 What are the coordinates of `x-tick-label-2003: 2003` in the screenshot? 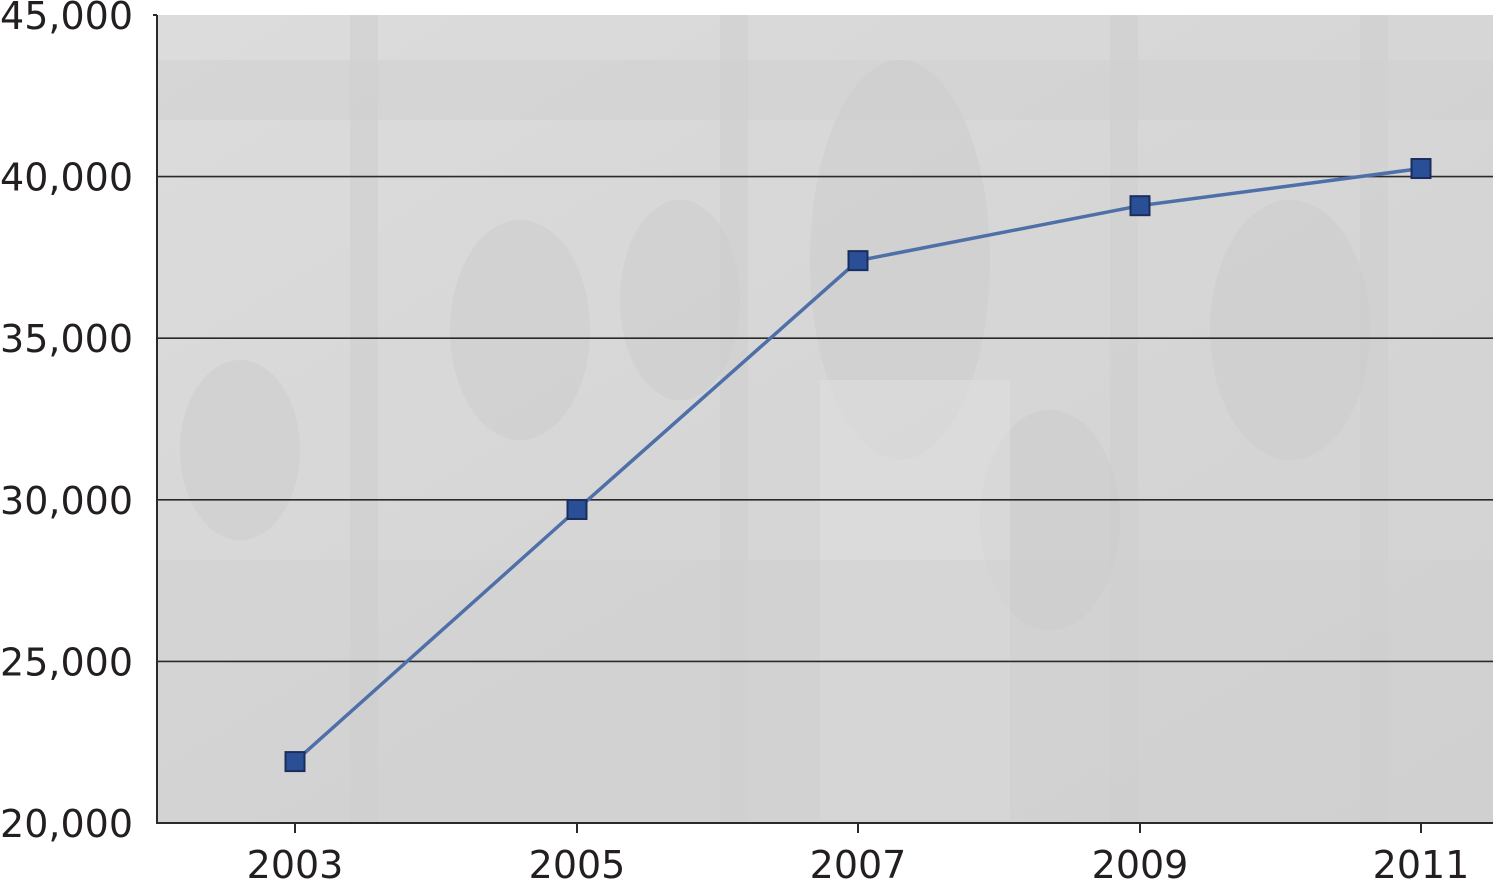 It's located at (295, 864).